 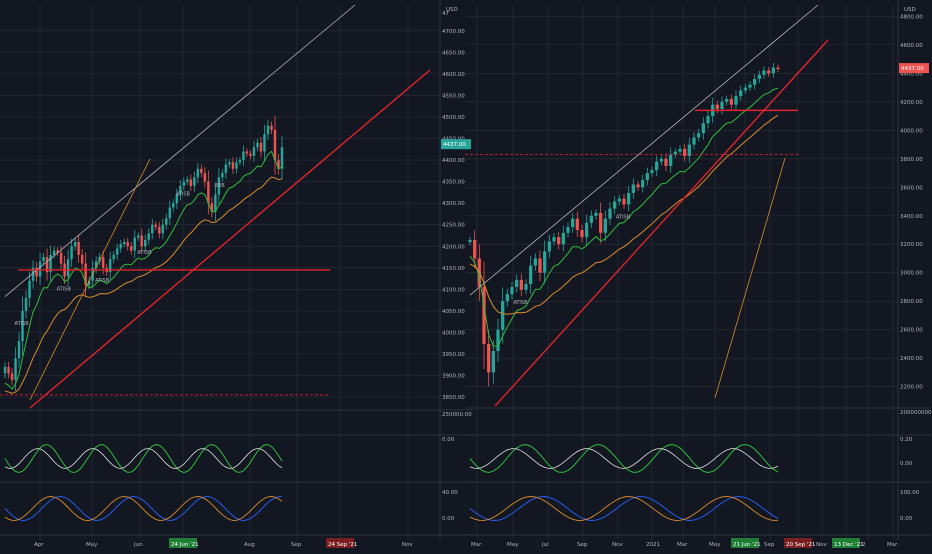 I want to click on x-tick-label: Jul, so click(x=545, y=545).